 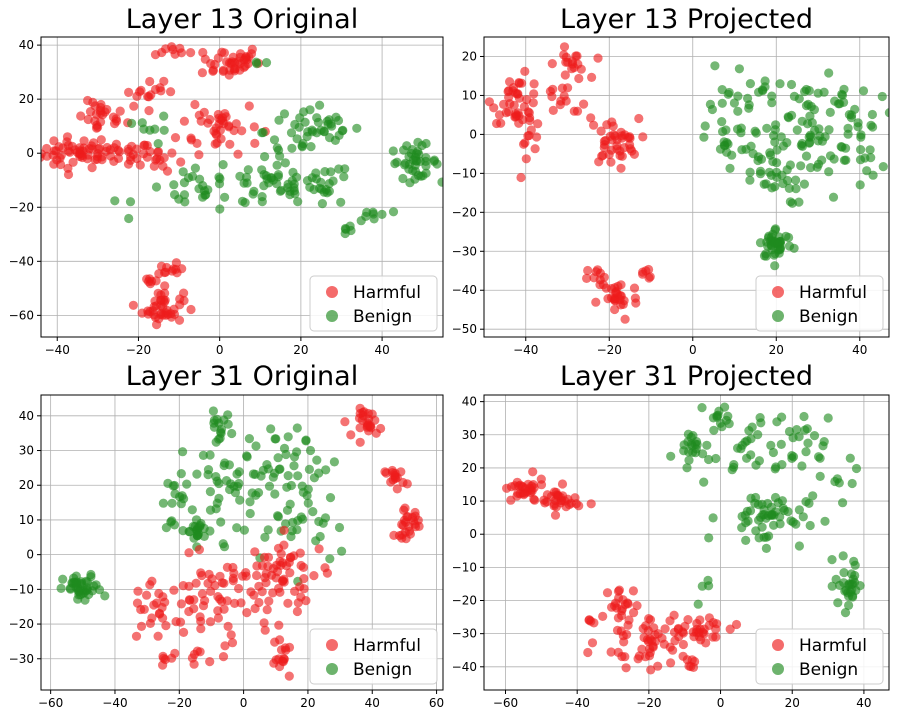 What do you see at coordinates (26, 520) in the screenshot?
I see `y-tick-label: 10` at bounding box center [26, 520].